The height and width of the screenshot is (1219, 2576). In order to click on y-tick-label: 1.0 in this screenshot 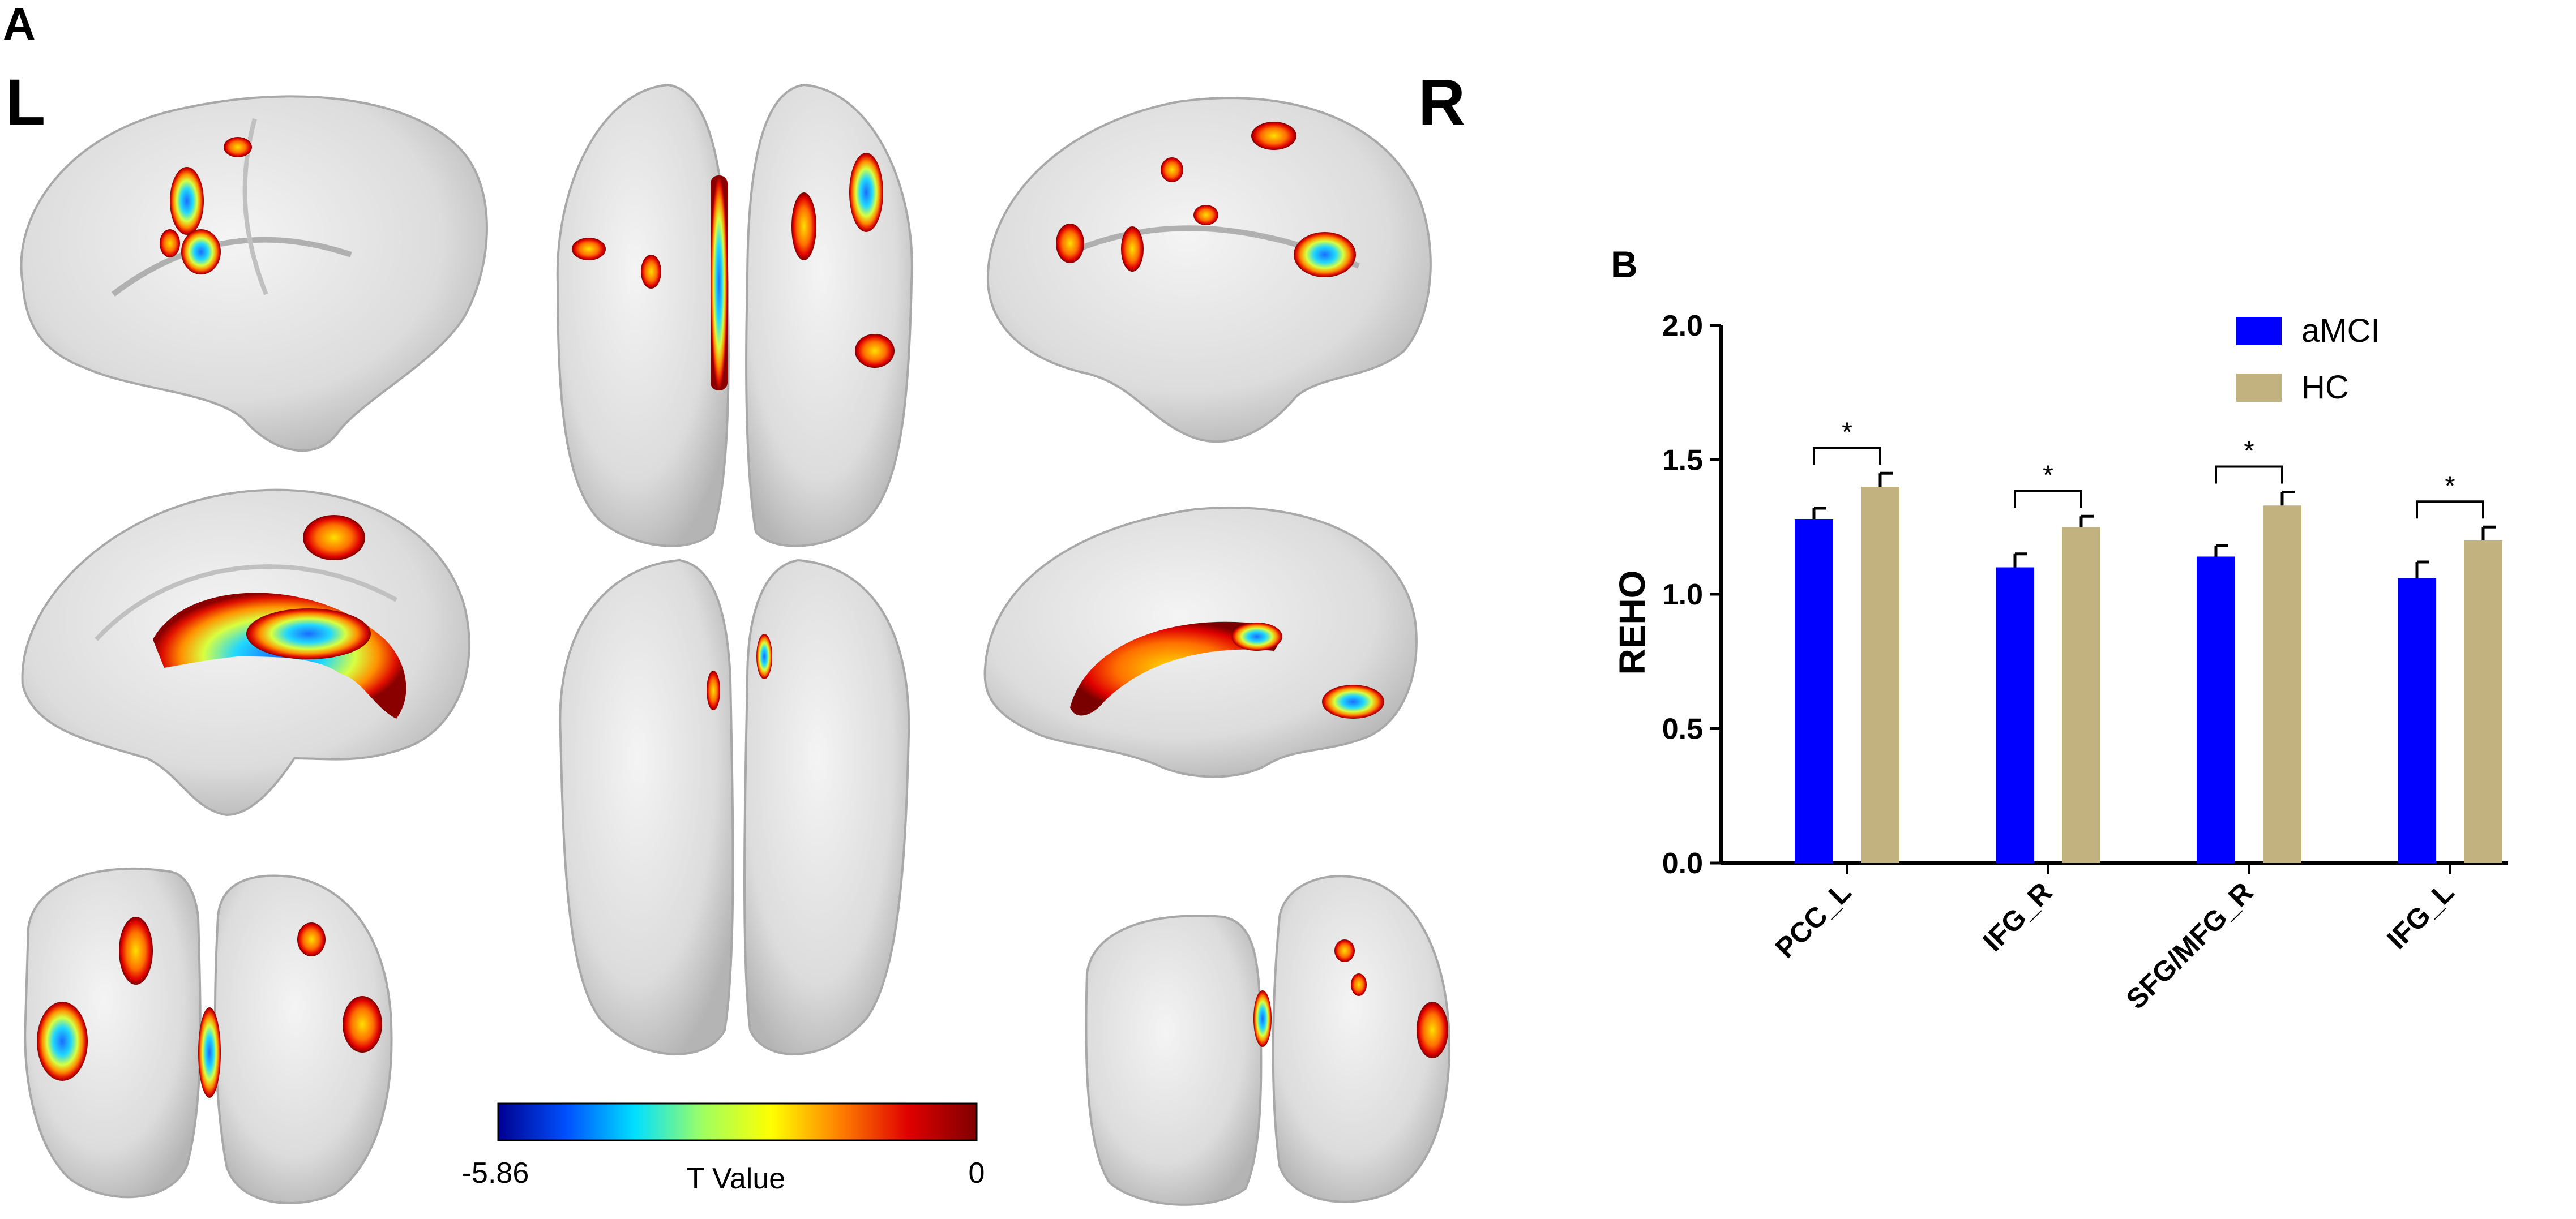, I will do `click(1682, 594)`.